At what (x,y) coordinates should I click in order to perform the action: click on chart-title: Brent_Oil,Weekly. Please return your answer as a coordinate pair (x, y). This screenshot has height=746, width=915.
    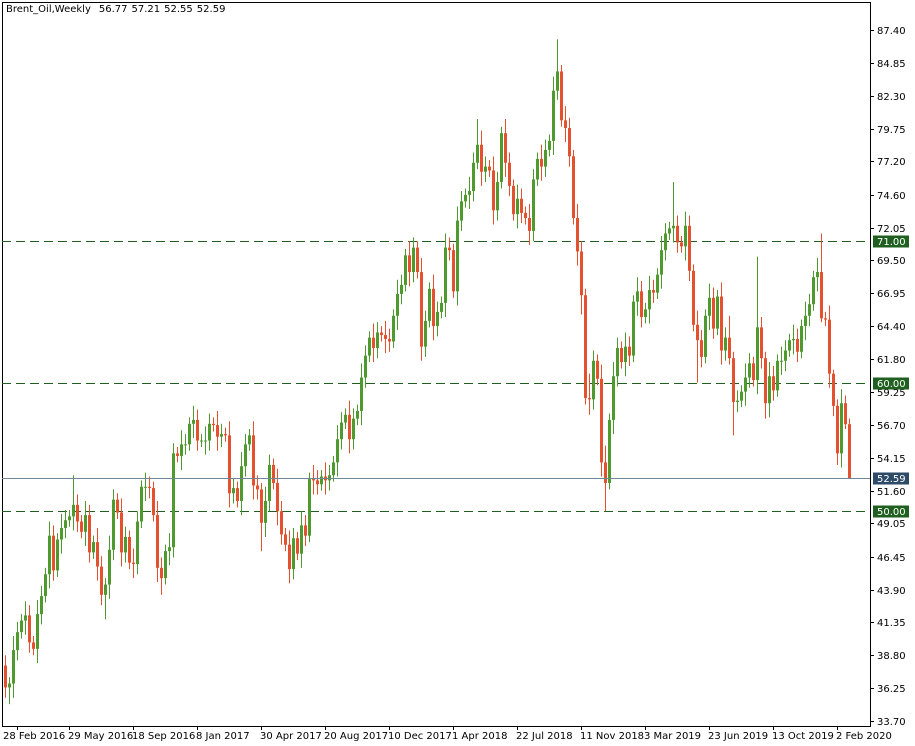
    Looking at the image, I should click on (48, 9).